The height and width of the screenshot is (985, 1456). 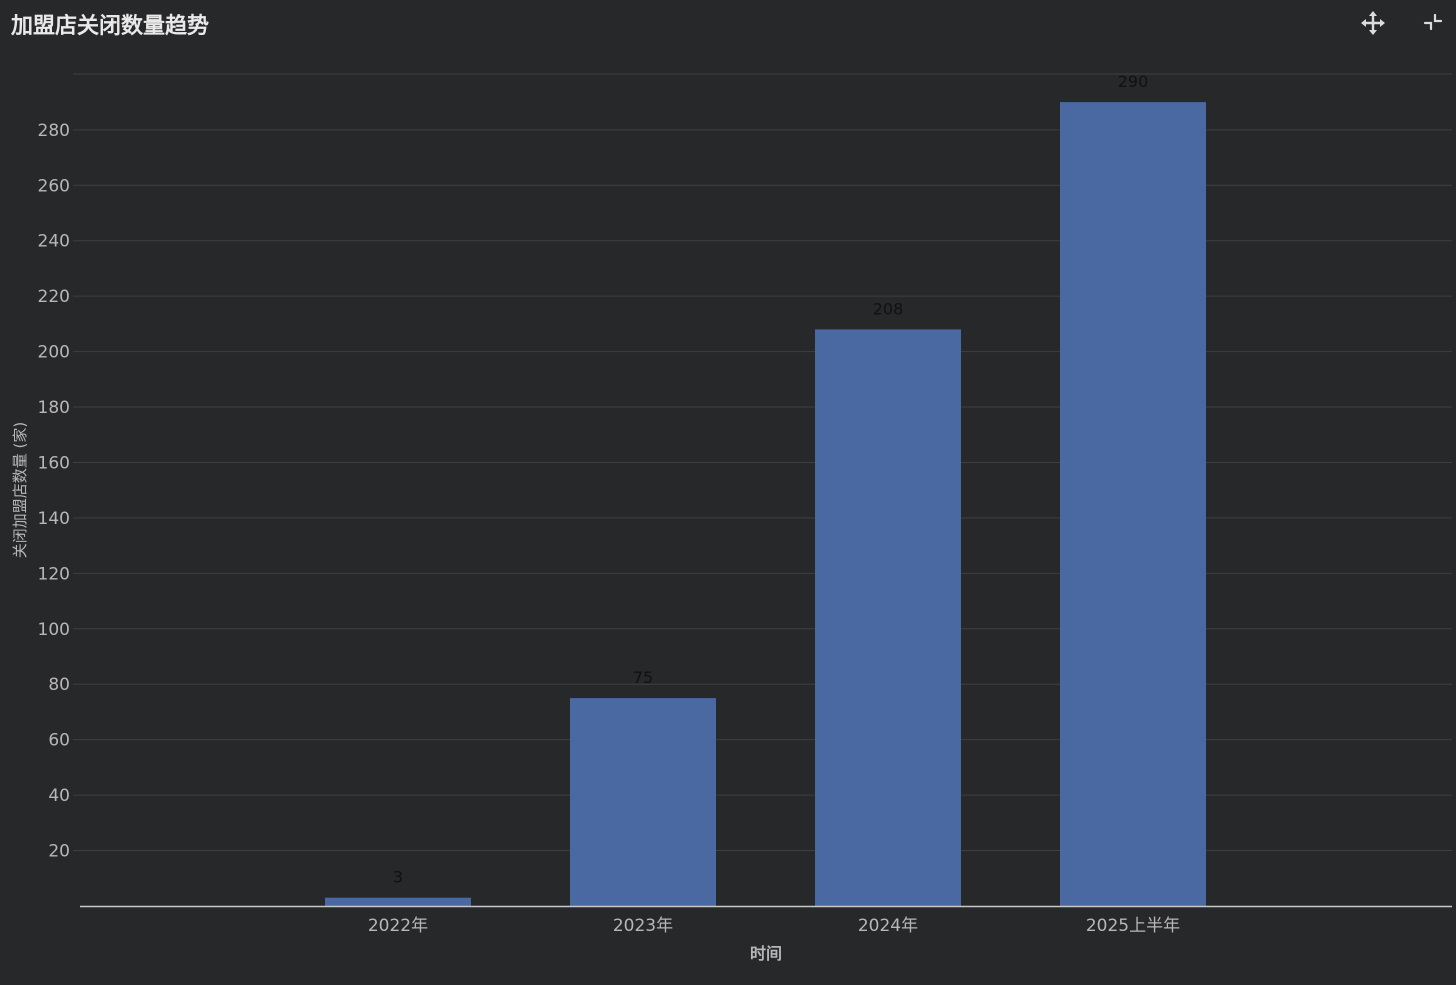 What do you see at coordinates (54, 630) in the screenshot?
I see `y-tick-label: 100` at bounding box center [54, 630].